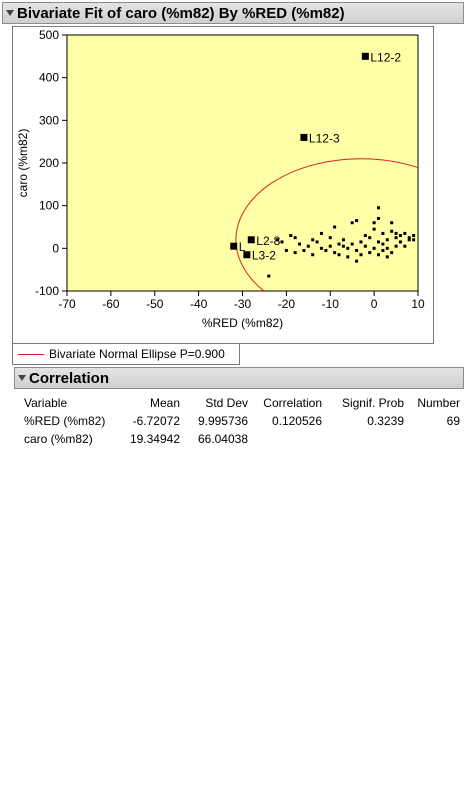 This screenshot has height=805, width=468. I want to click on column-header: Correlation, so click(292, 403).